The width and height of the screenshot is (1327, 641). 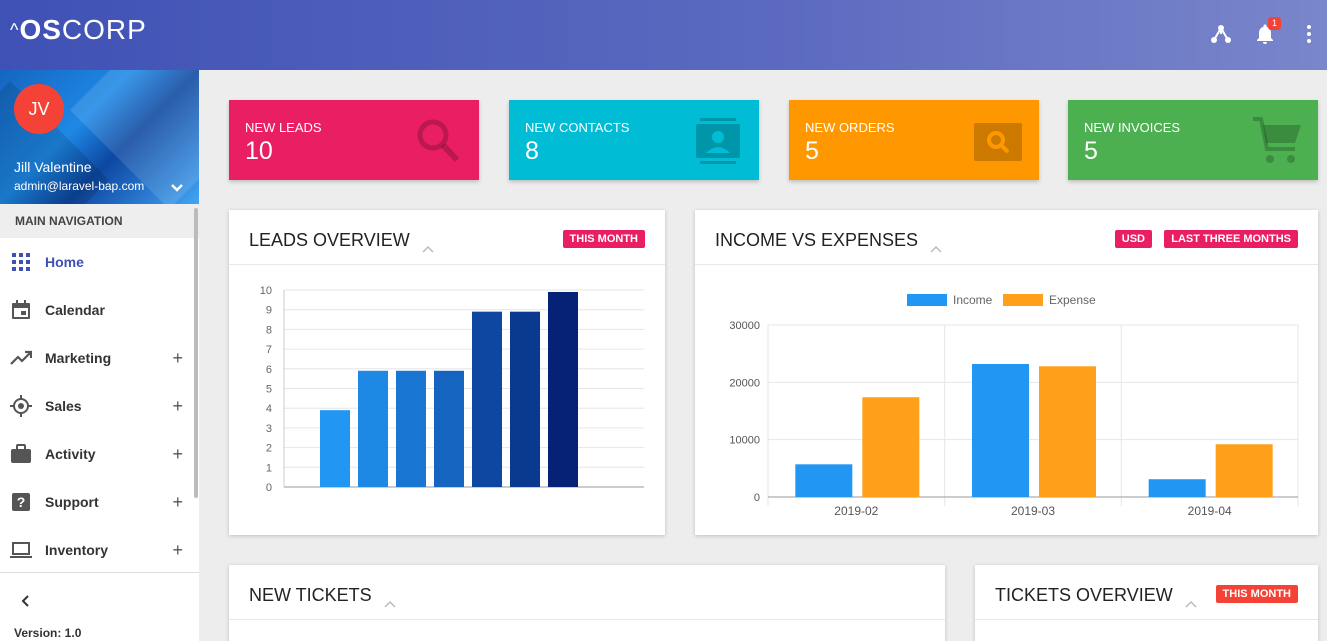 I want to click on infobox-value: 10, so click(x=259, y=151).